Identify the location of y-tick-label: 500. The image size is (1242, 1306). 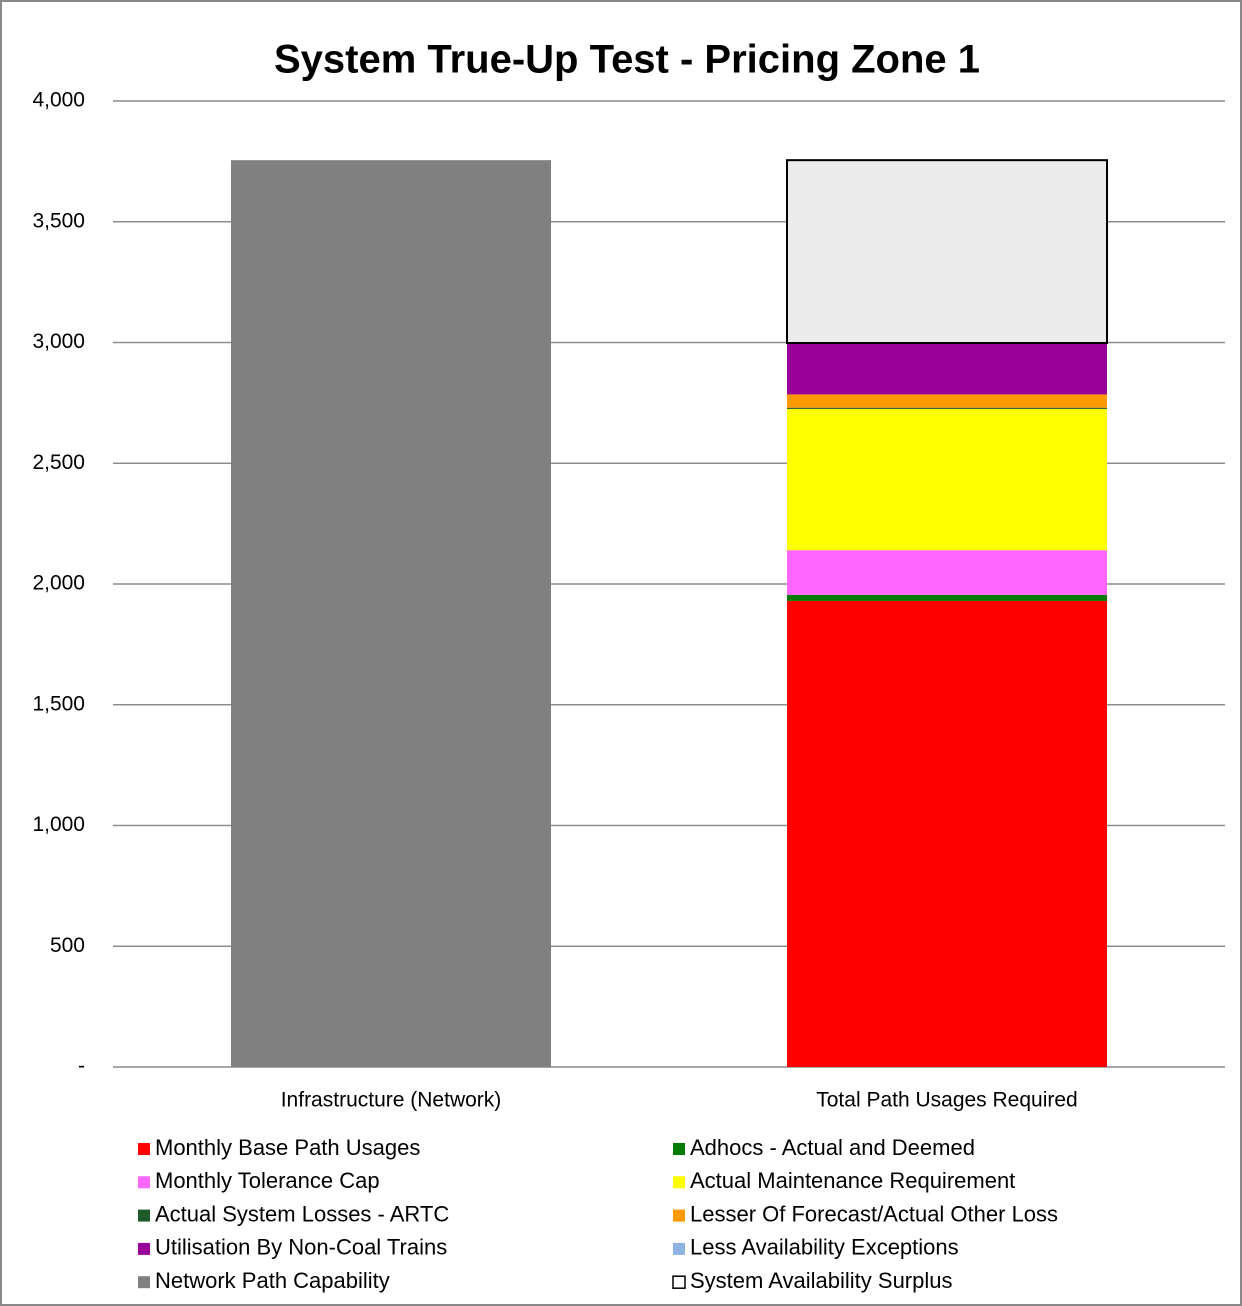
(67, 945).